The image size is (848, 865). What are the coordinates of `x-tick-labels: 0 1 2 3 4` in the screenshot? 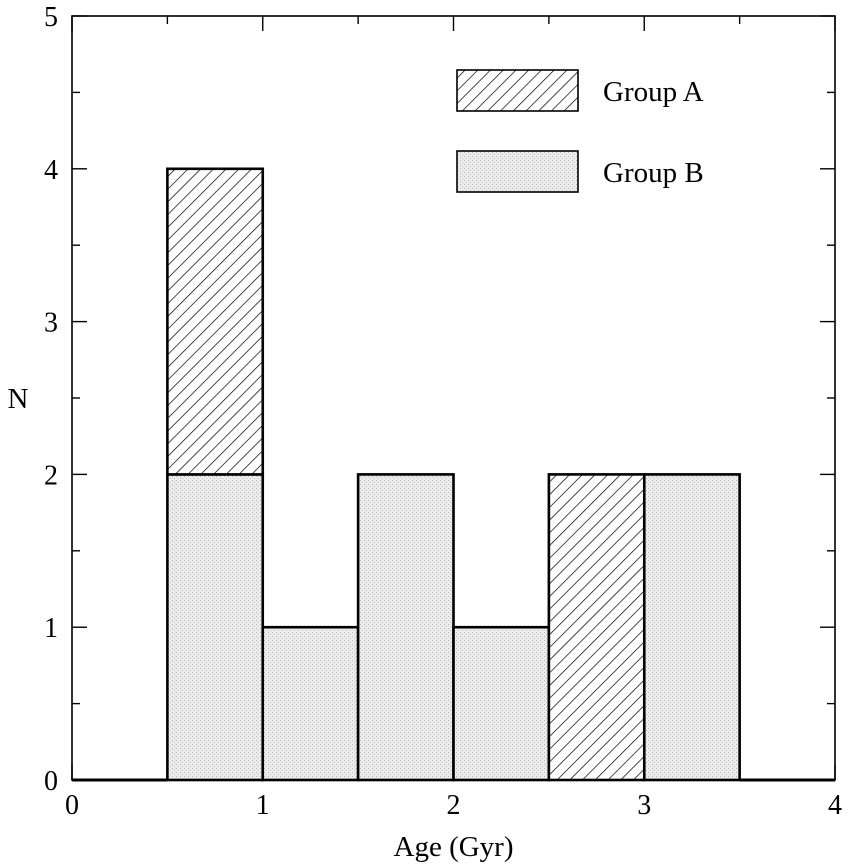 It's located at (453, 805).